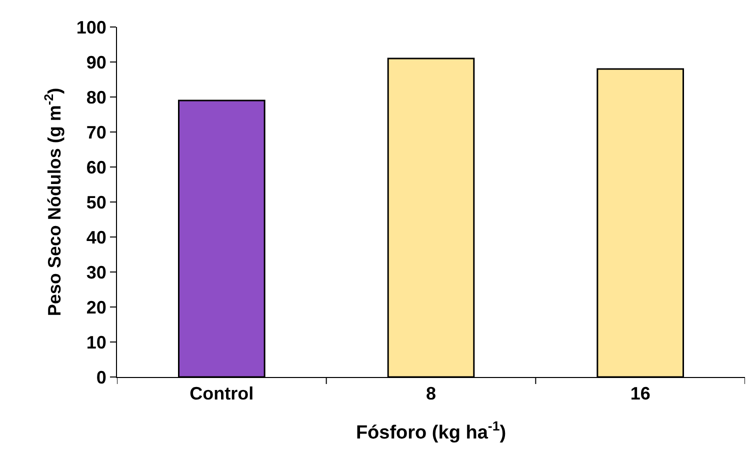 This screenshot has height=466, width=746. I want to click on x-tick-label: 16, so click(640, 394).